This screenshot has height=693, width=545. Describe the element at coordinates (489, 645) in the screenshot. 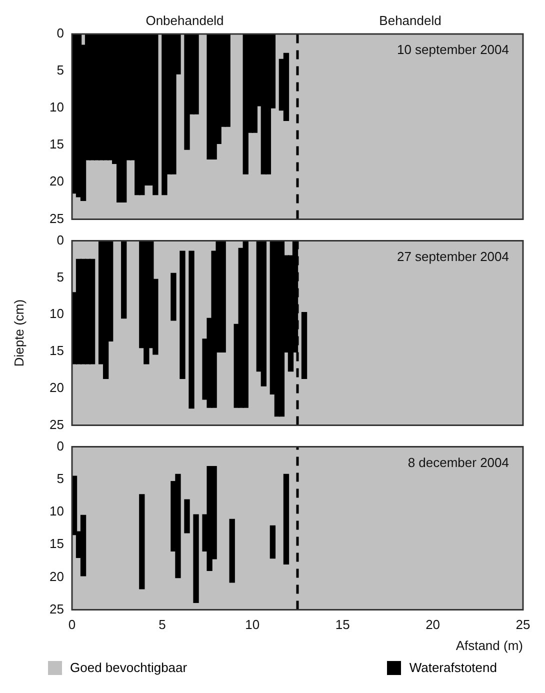

I see `x-axis-title: Afstand (m)` at that location.